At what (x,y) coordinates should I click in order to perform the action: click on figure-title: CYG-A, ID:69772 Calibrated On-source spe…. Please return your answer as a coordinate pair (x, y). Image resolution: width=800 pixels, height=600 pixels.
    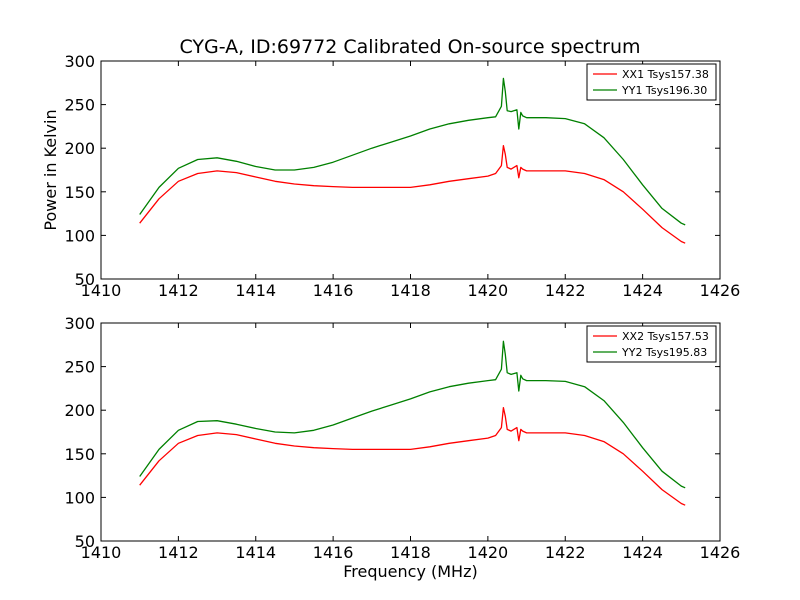
    Looking at the image, I should click on (409, 47).